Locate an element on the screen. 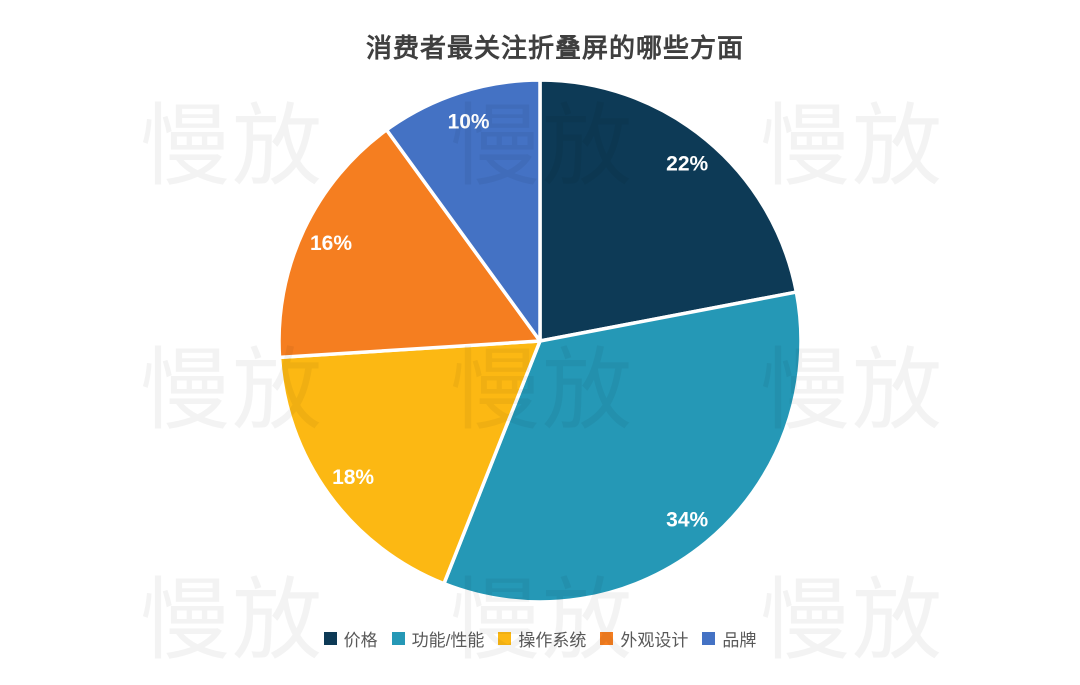  legend: 价格 功能/性能 操作系统 外观设计 品牌 is located at coordinates (540, 638).